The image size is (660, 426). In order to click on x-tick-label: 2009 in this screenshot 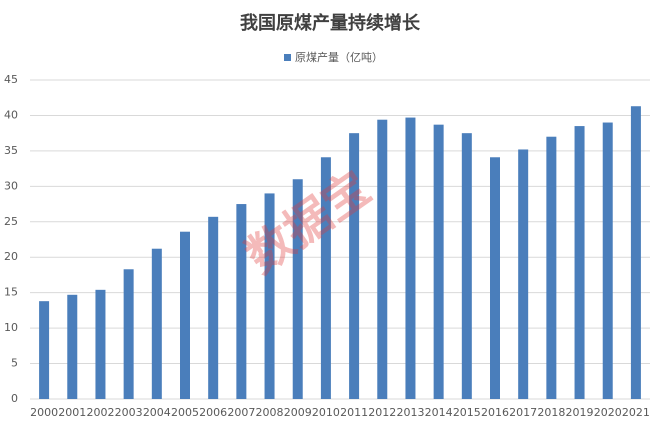, I will do `click(298, 412)`.